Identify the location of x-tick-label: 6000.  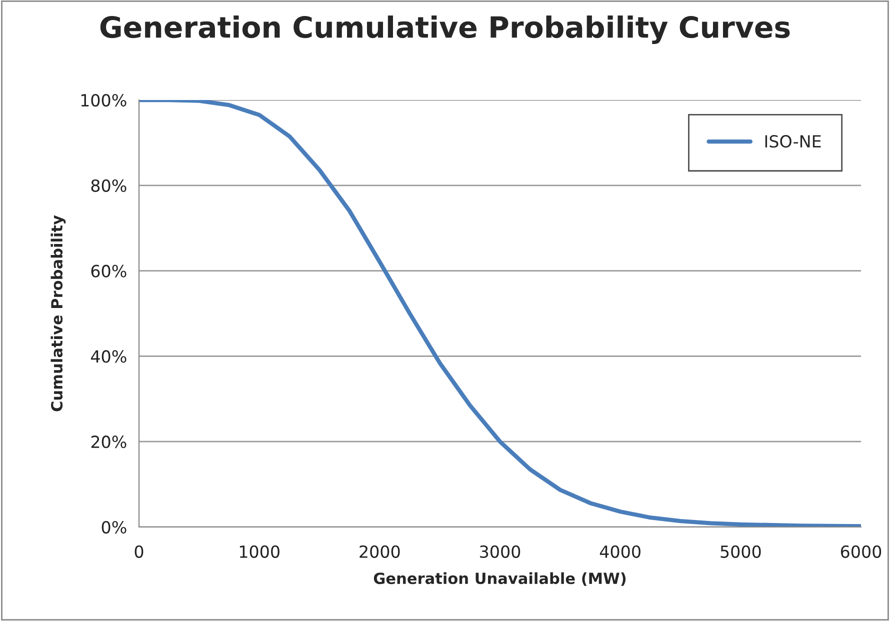
(861, 551).